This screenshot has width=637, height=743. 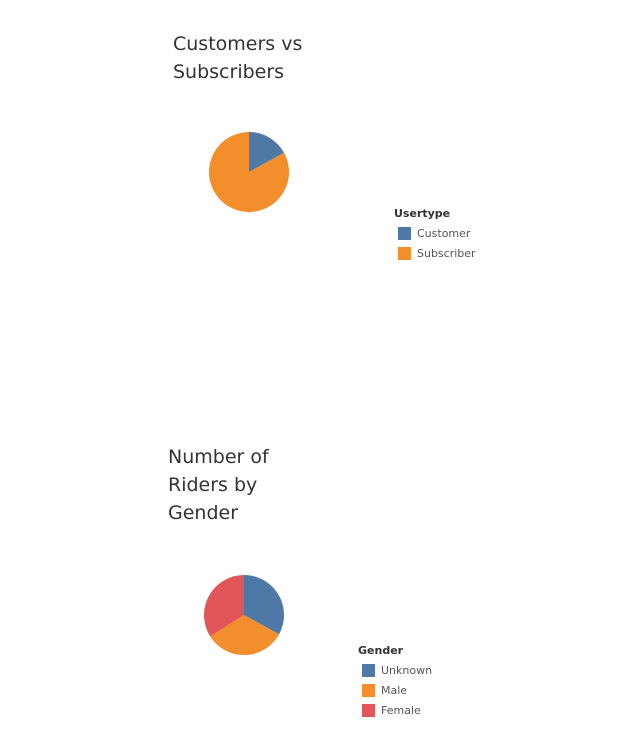 I want to click on legend-label: Female, so click(x=401, y=710).